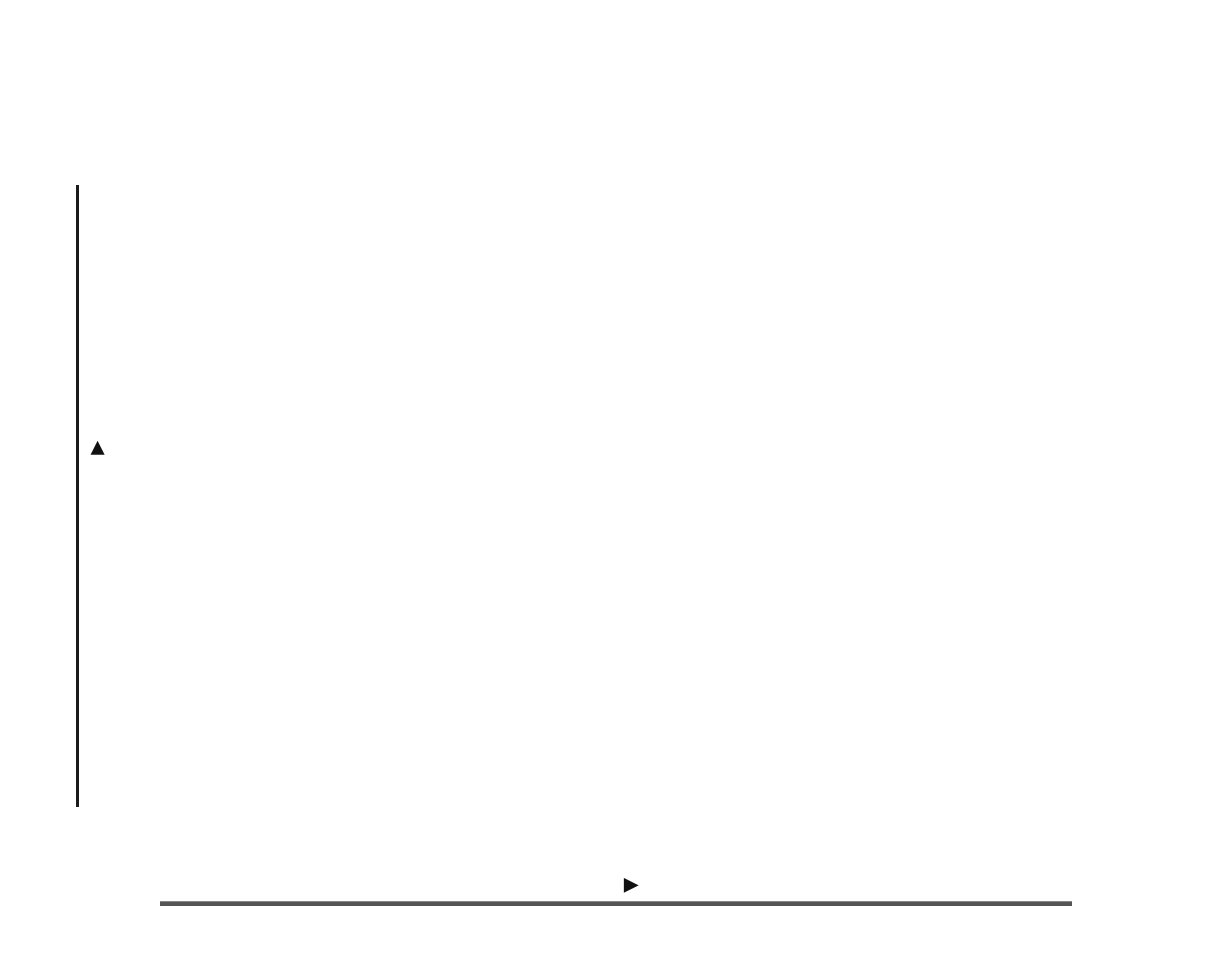 This screenshot has height=961, width=1209. I want to click on right-arrow-icon: ▶, so click(631, 884).